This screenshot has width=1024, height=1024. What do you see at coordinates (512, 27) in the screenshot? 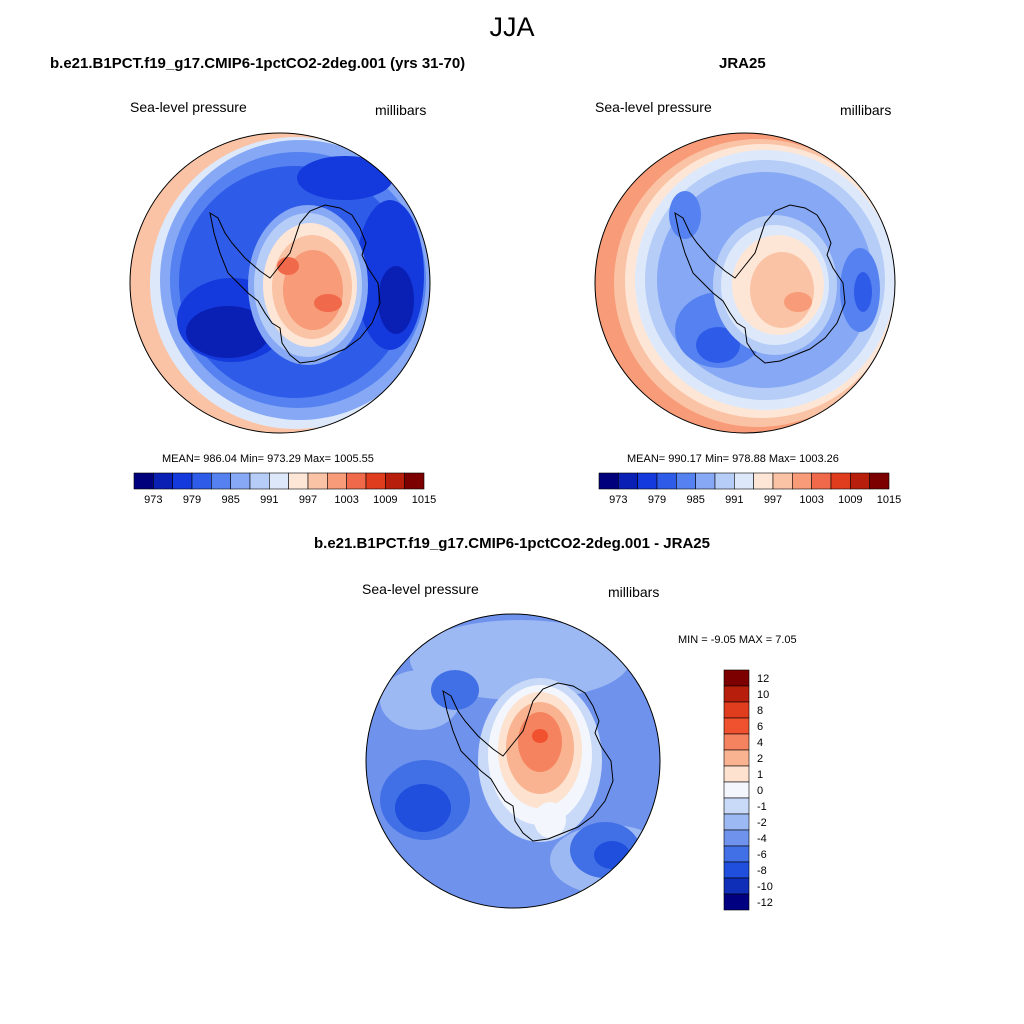
I see `season-title: JJA` at bounding box center [512, 27].